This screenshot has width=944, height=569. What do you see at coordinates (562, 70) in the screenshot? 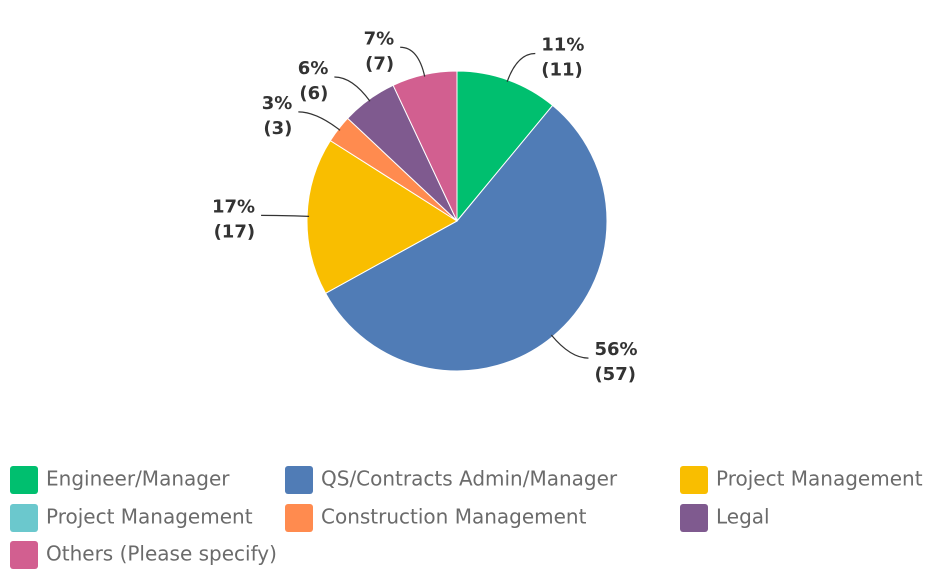
I see `count-label: (11)` at bounding box center [562, 70].